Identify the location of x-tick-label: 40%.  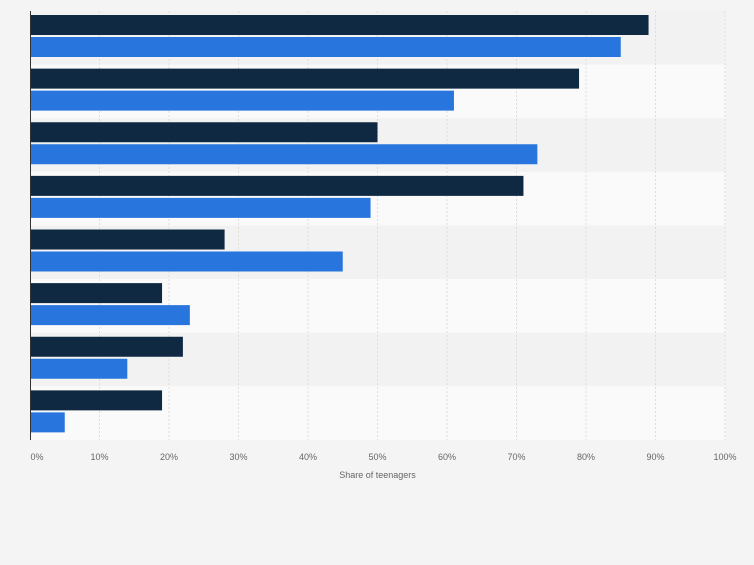
(308, 457).